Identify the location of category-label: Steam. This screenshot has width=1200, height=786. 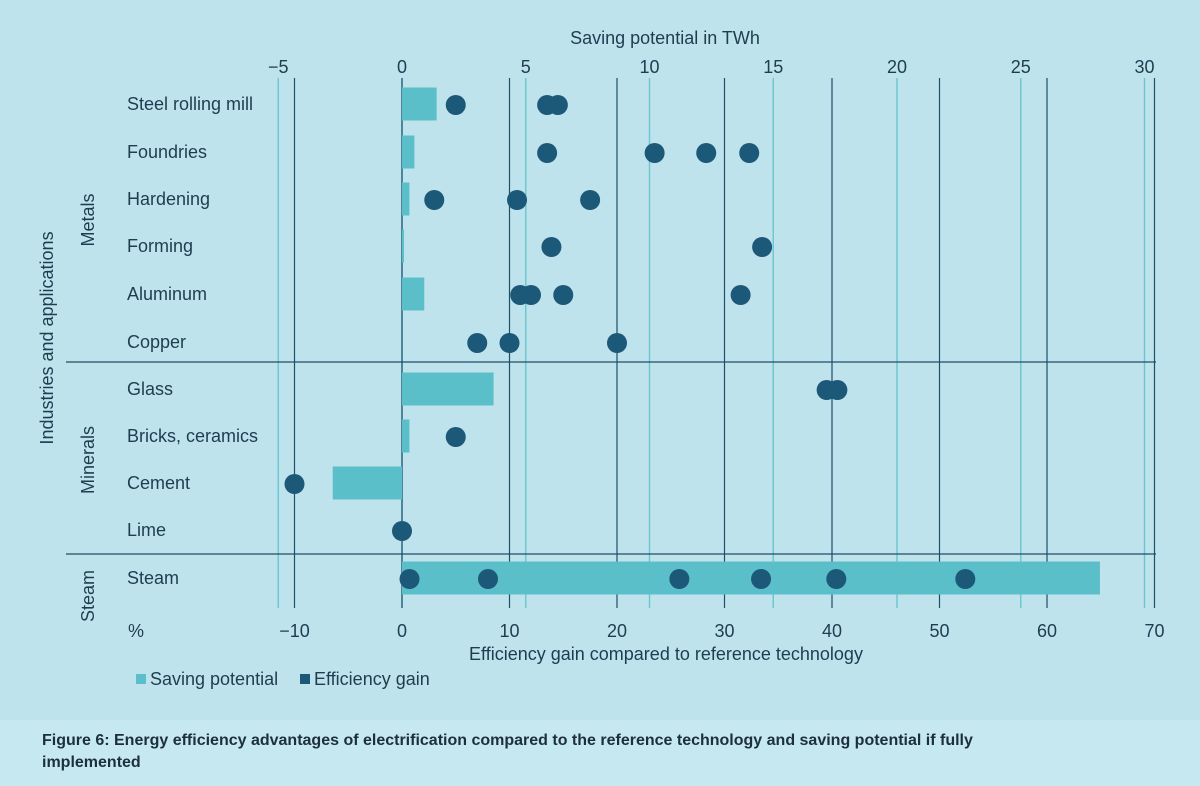
(153, 578).